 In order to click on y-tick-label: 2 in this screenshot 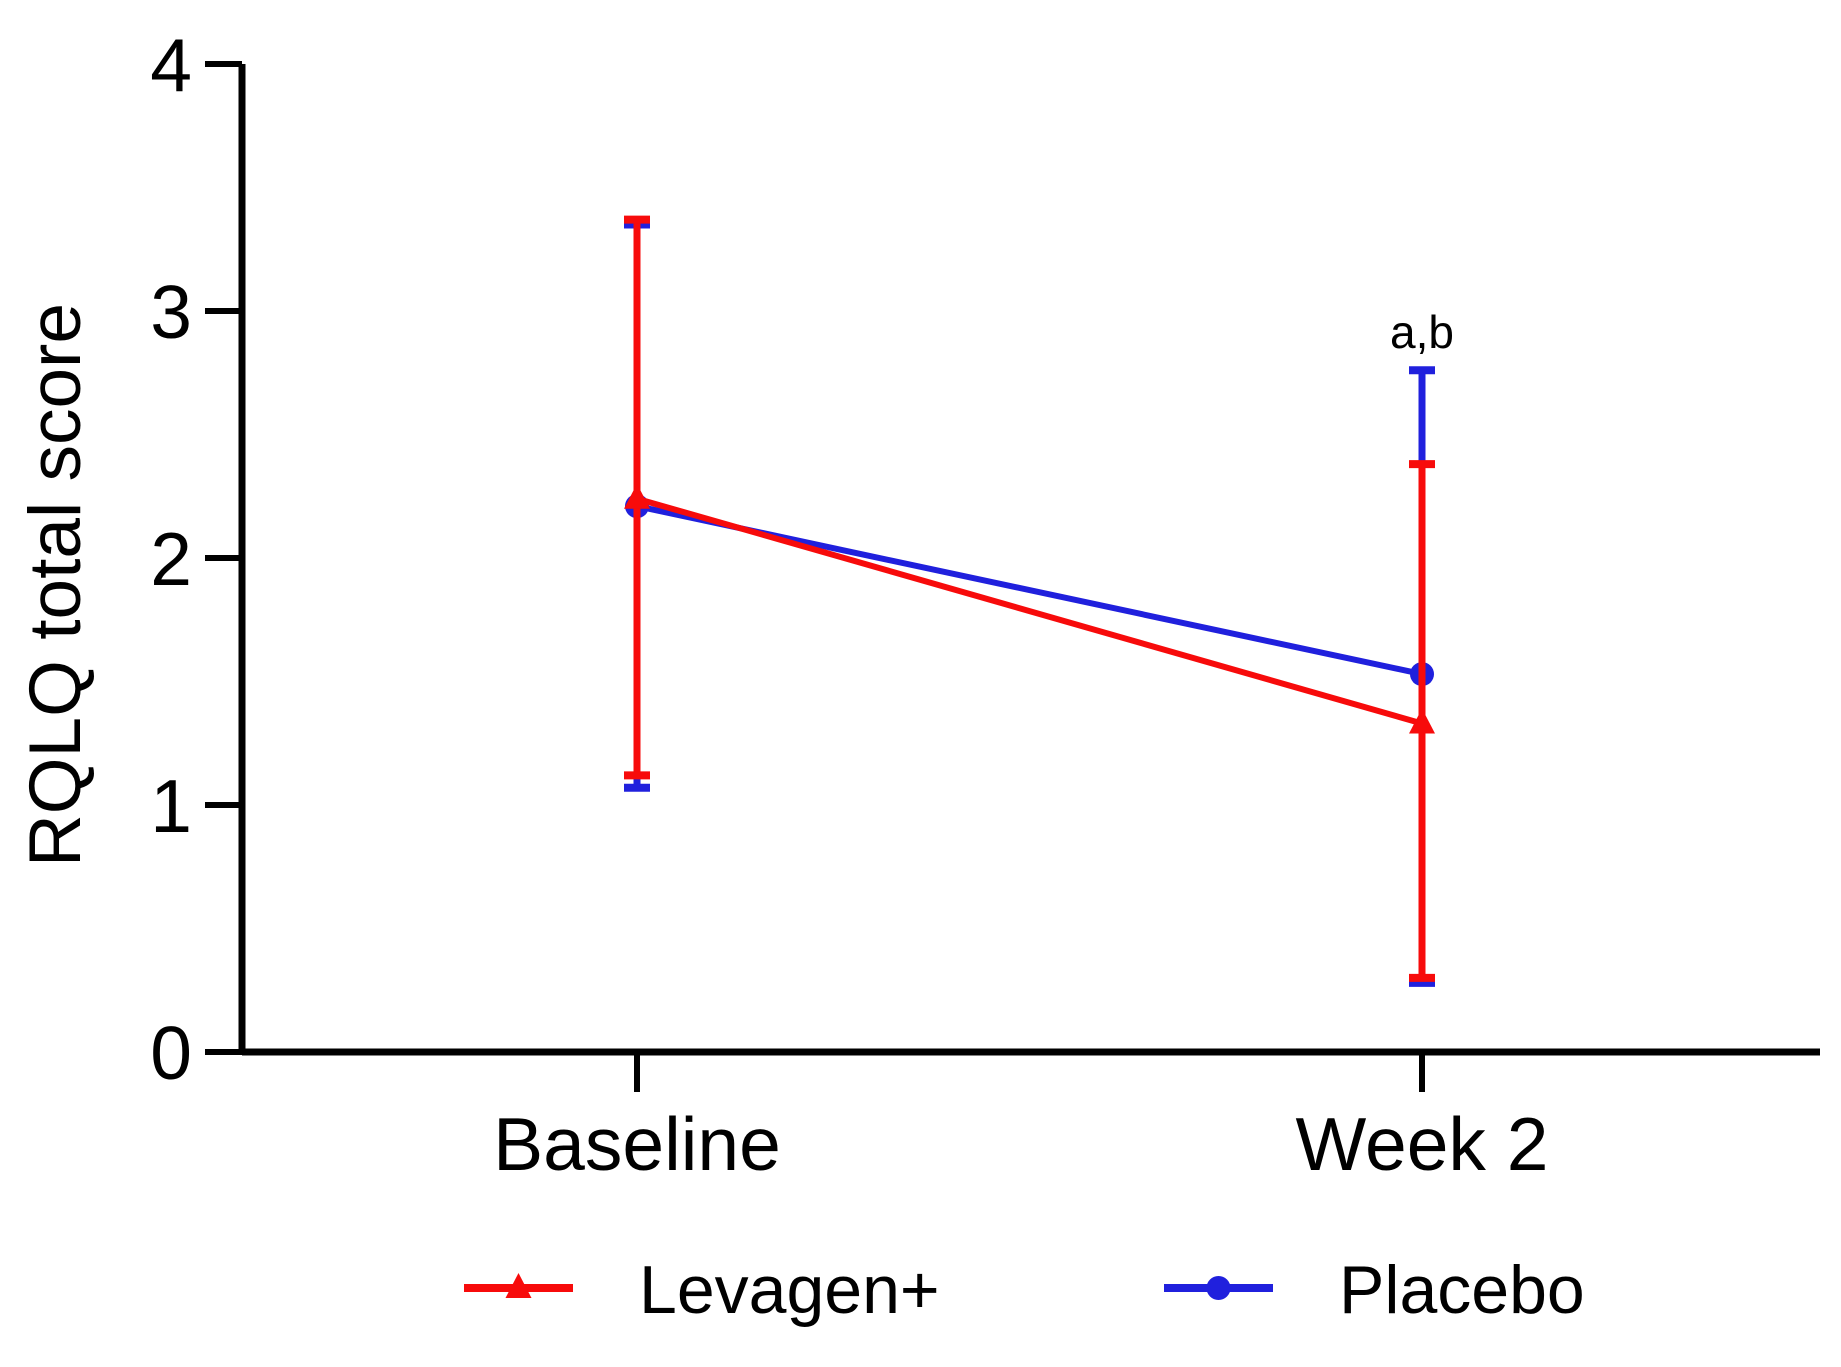, I will do `click(171, 559)`.